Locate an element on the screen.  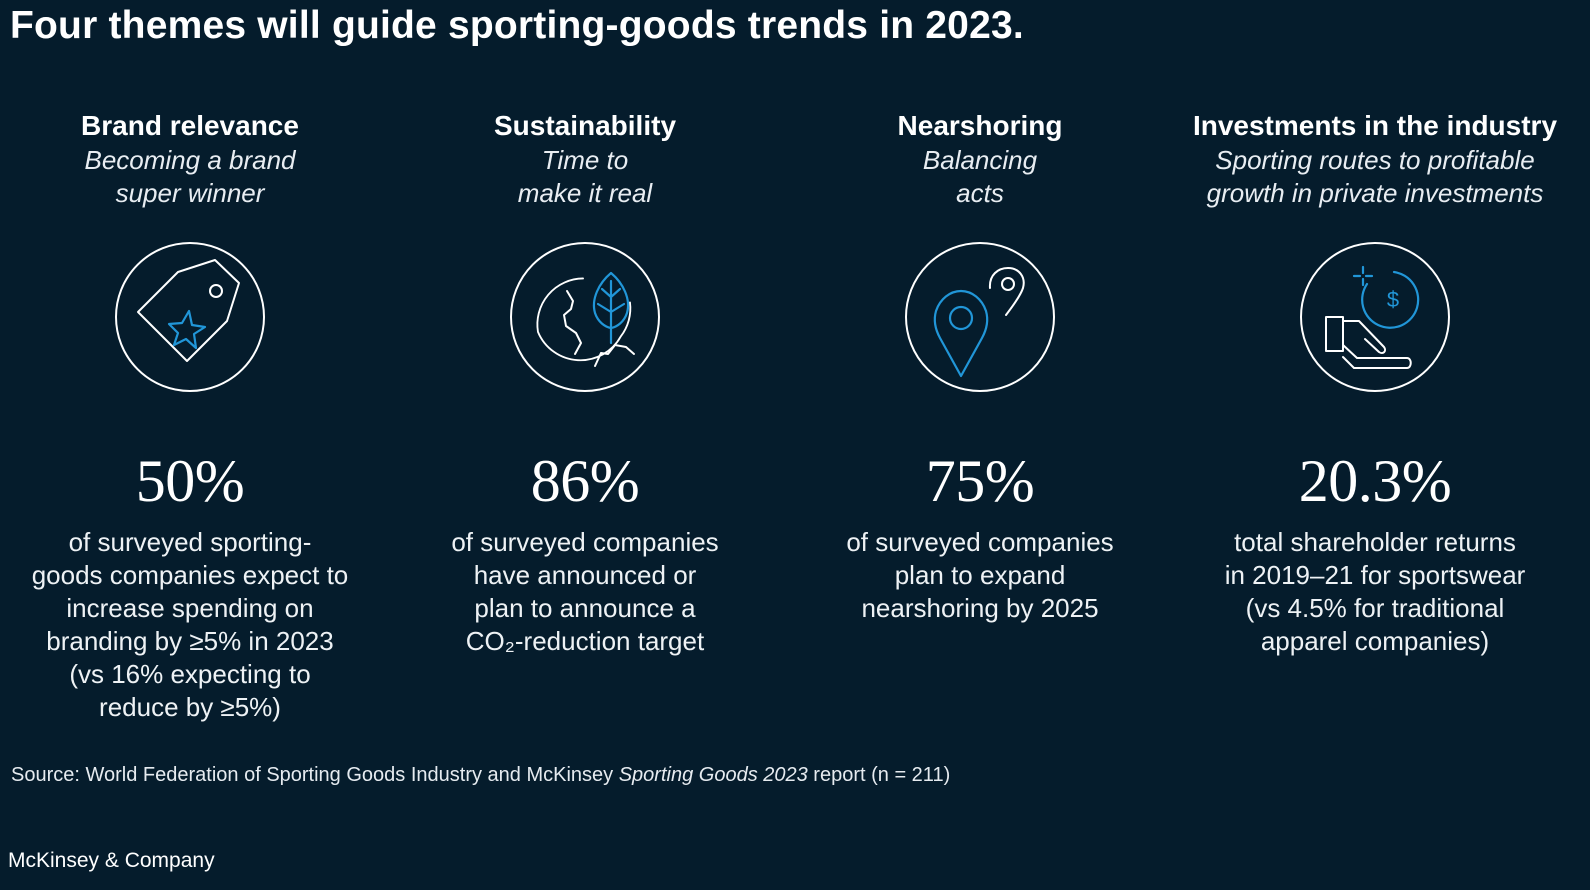
location-pins-icon is located at coordinates (980, 317).